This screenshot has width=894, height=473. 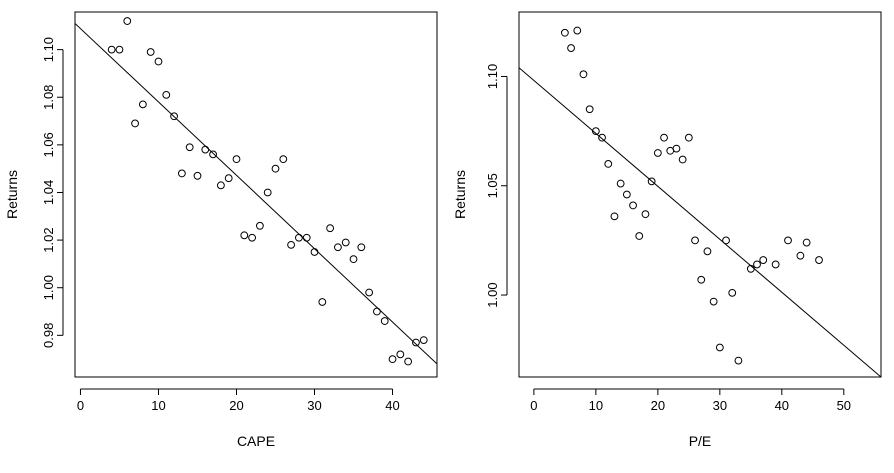 What do you see at coordinates (48, 335) in the screenshot?
I see `y-tick-label: 0.98` at bounding box center [48, 335].